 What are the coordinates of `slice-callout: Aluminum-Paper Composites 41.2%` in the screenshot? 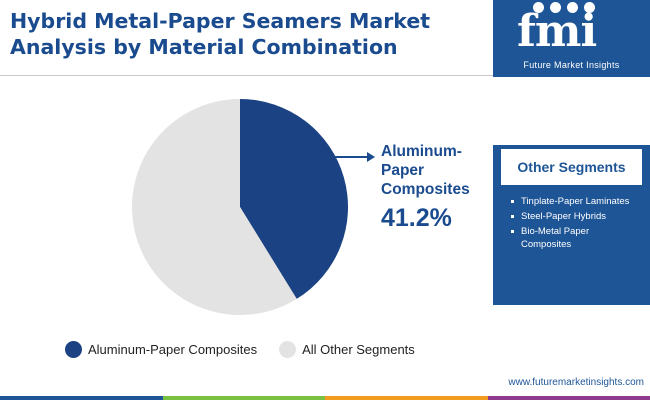 It's located at (436, 187).